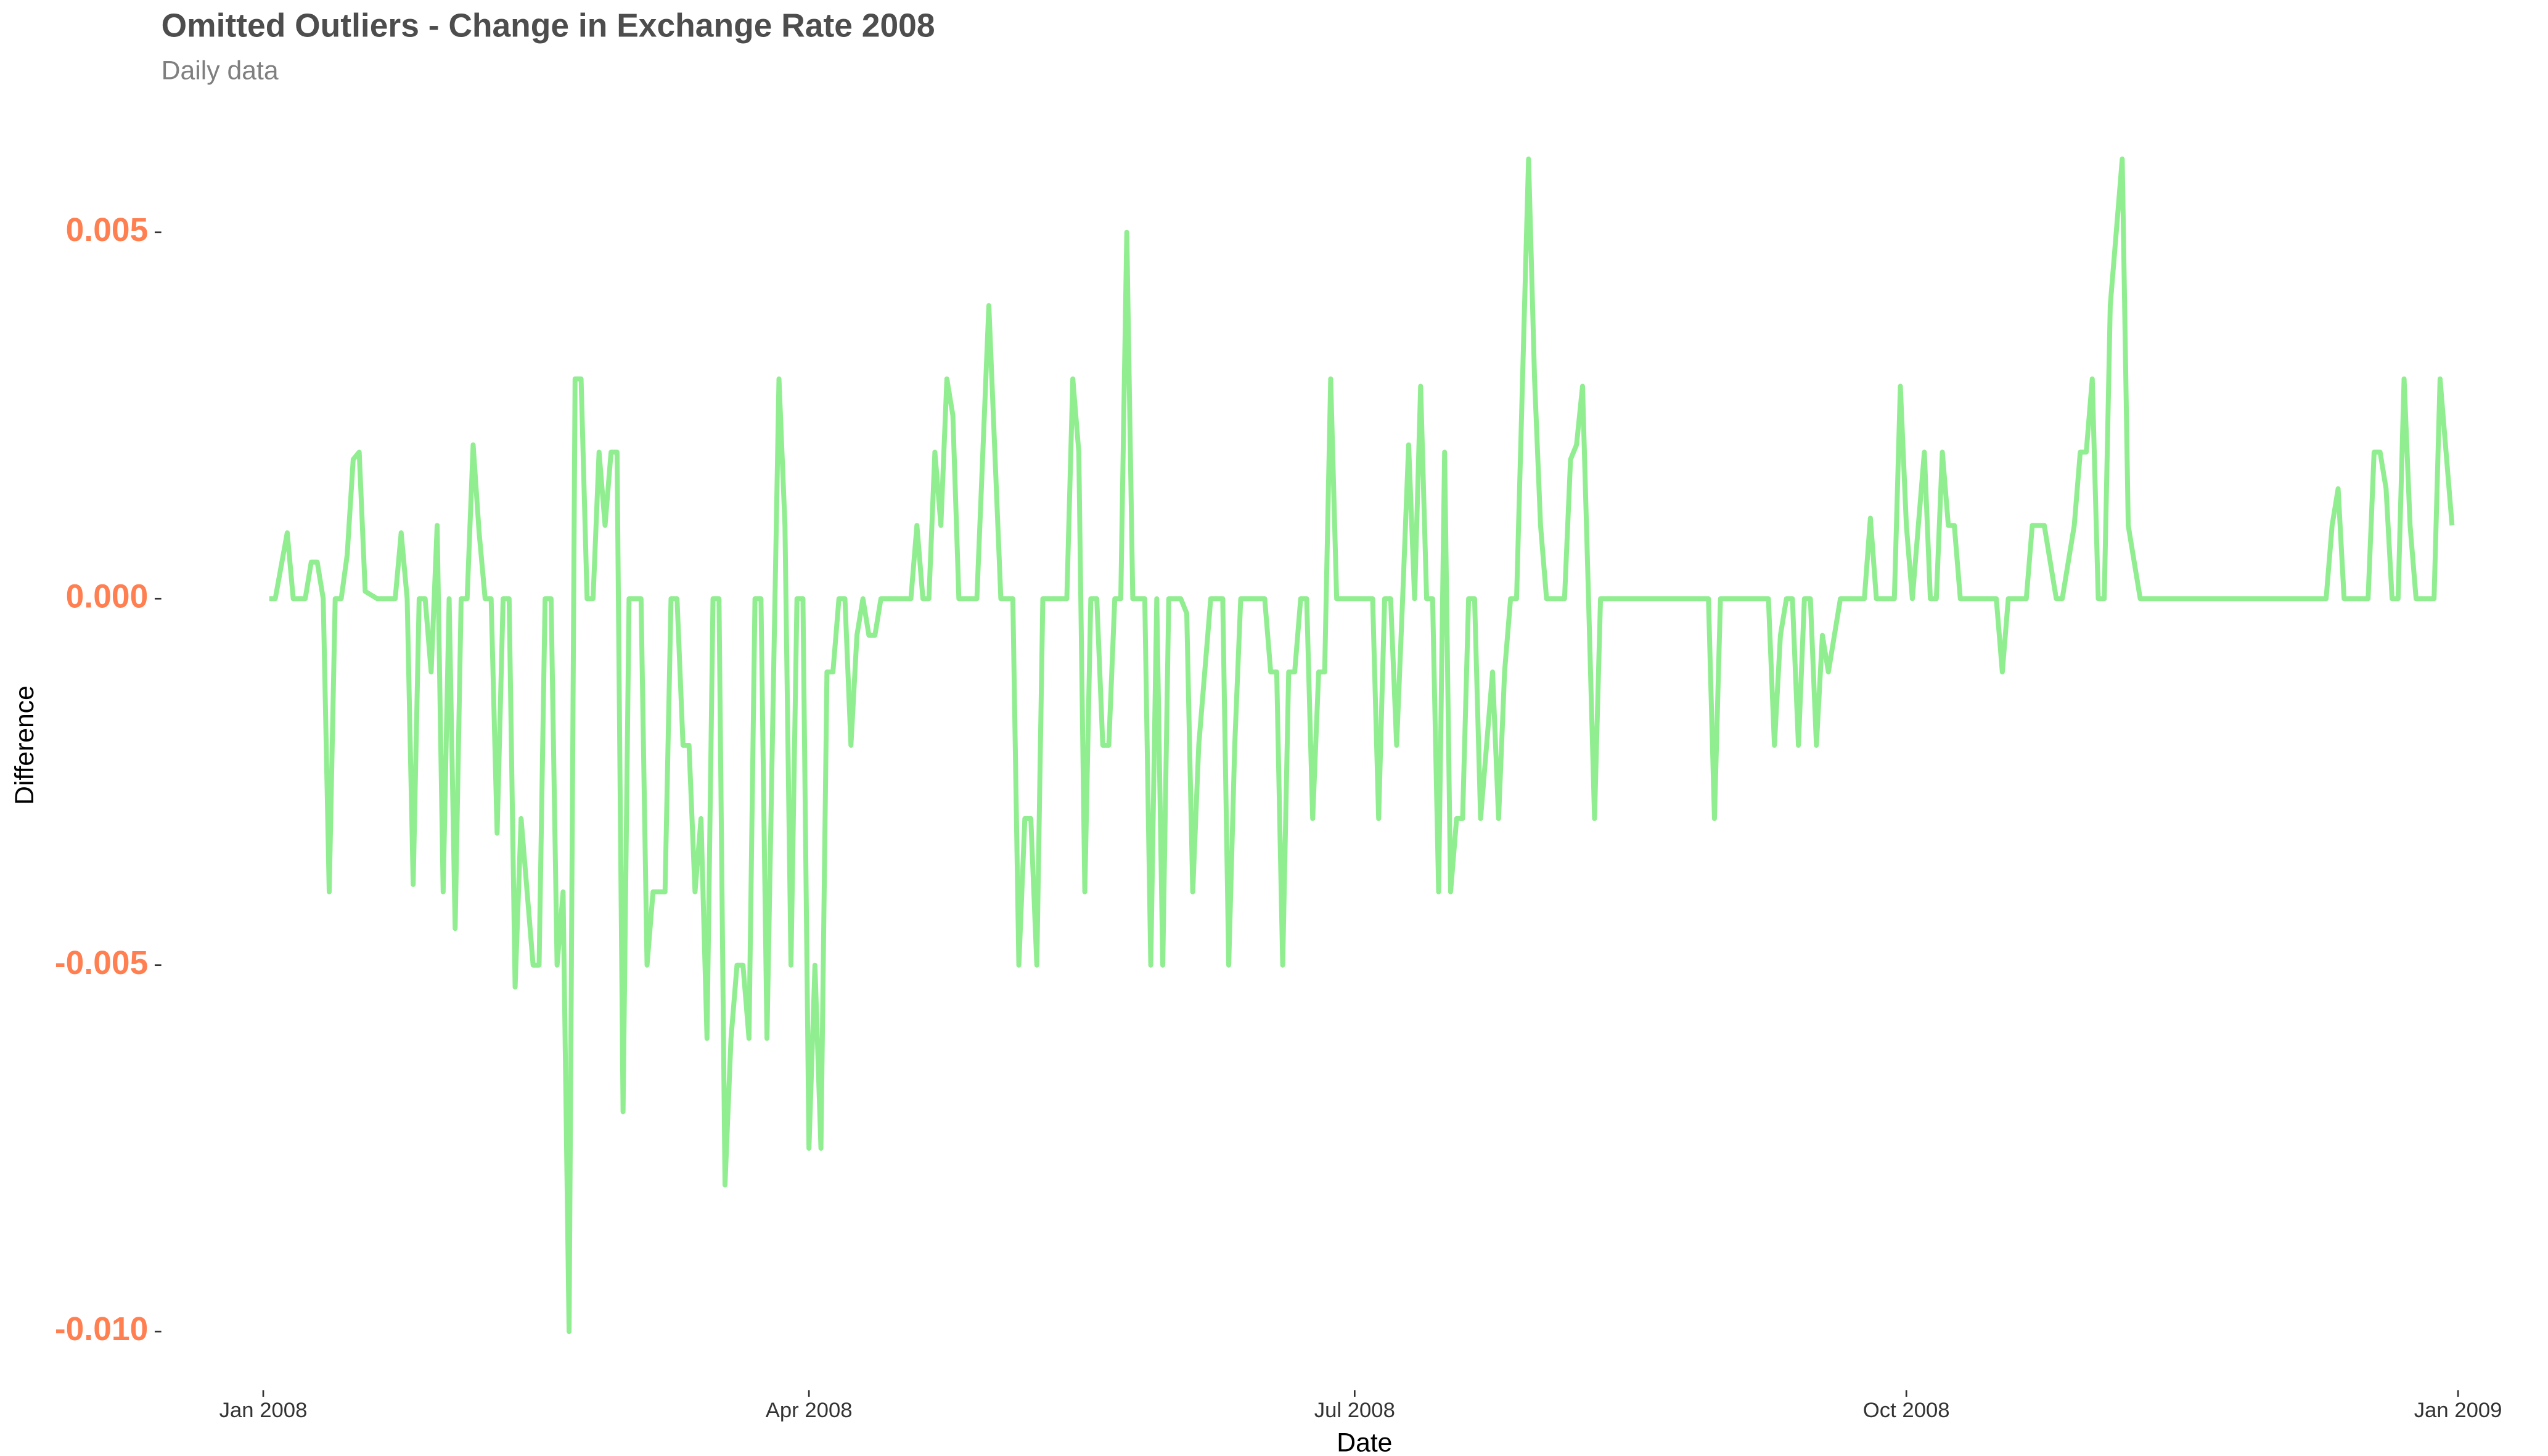  What do you see at coordinates (101, 1329) in the screenshot?
I see `y-tick-label: -0.010` at bounding box center [101, 1329].